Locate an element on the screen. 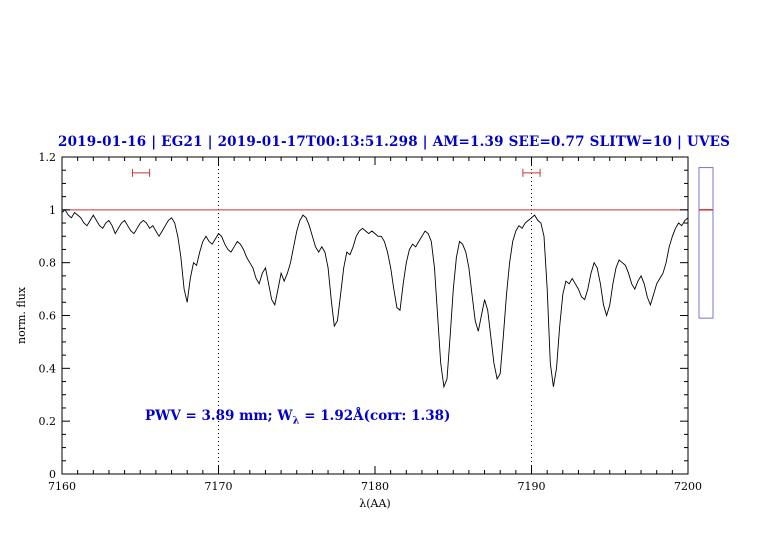 This screenshot has height=542, width=782. x-axis-label: λ(AA) is located at coordinates (374, 503).